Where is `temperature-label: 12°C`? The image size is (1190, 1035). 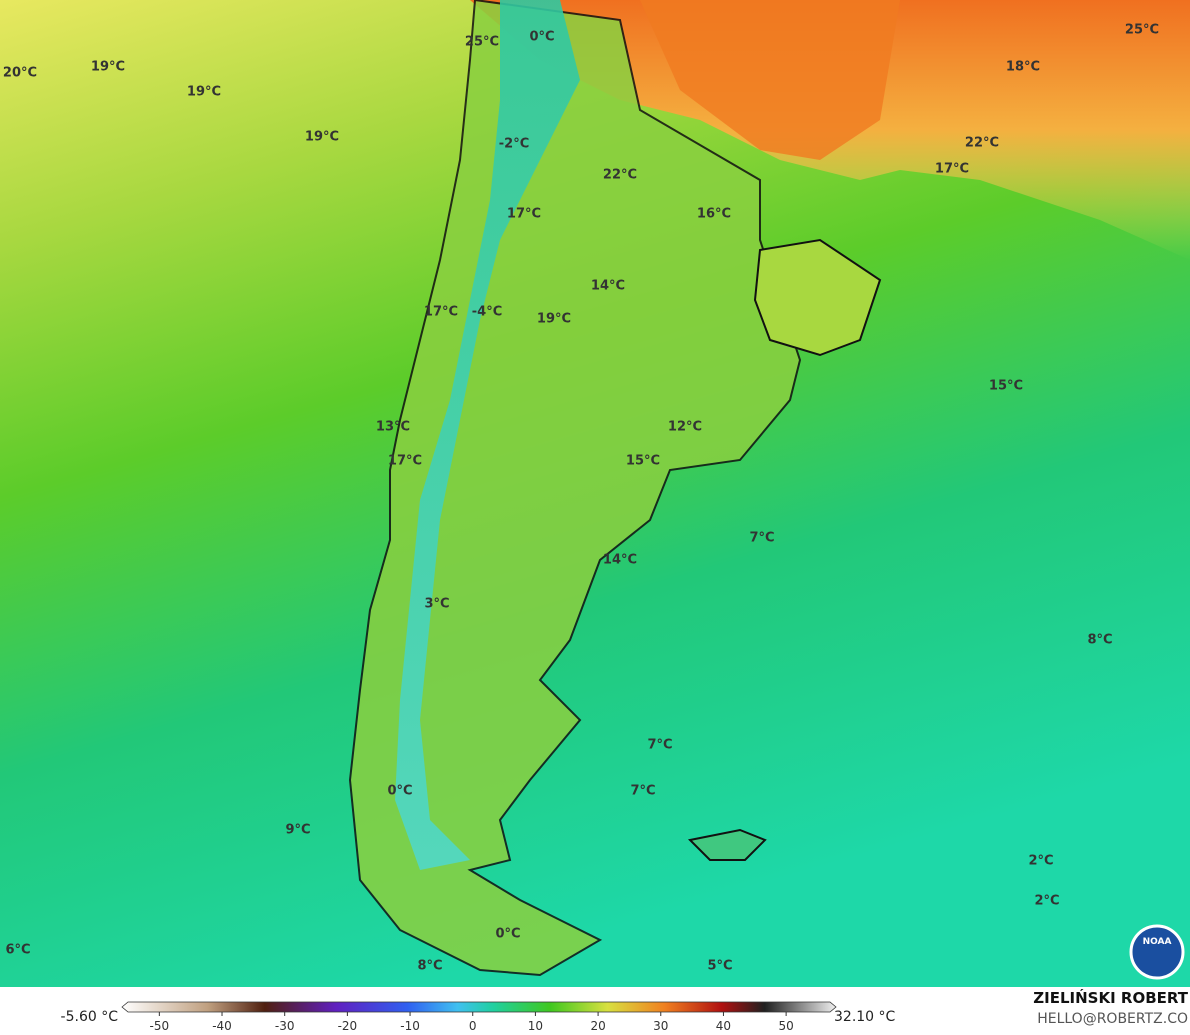
temperature-label: 12°C is located at coordinates (685, 427).